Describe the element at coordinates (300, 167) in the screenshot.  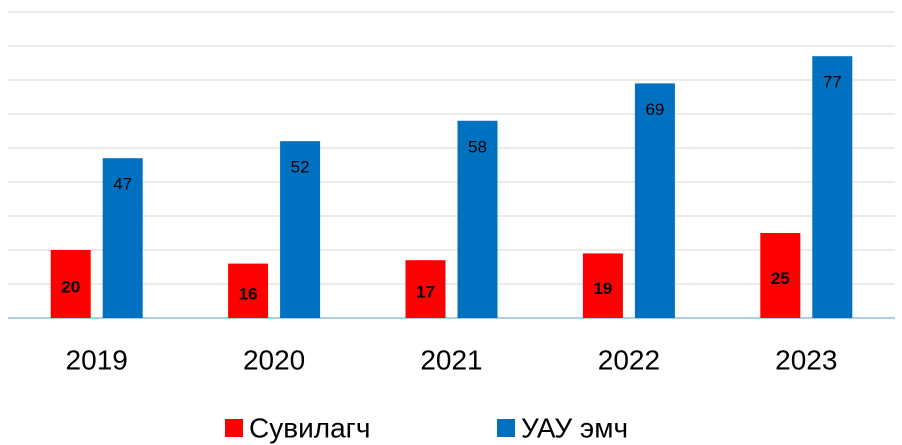
I see `data-label: 52` at that location.